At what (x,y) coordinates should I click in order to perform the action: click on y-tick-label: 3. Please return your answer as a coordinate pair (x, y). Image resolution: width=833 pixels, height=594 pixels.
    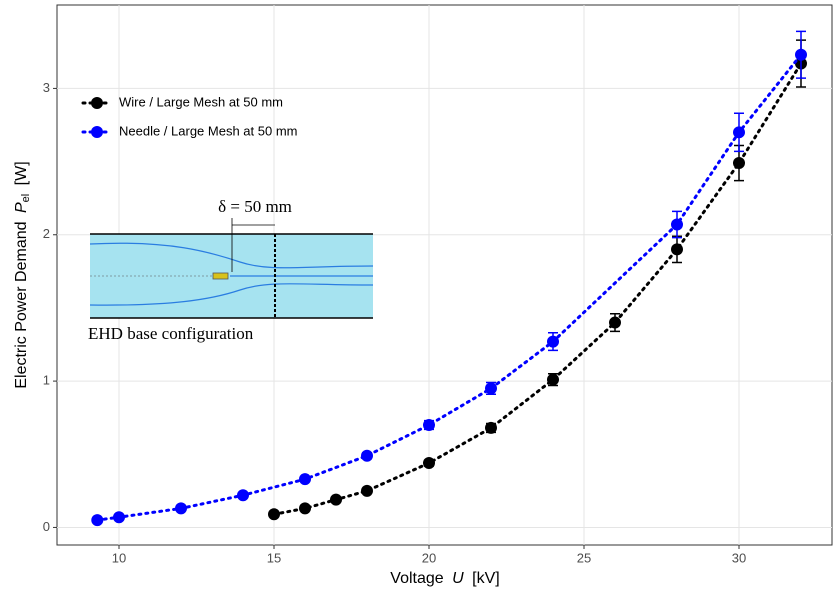
    Looking at the image, I should click on (46, 87).